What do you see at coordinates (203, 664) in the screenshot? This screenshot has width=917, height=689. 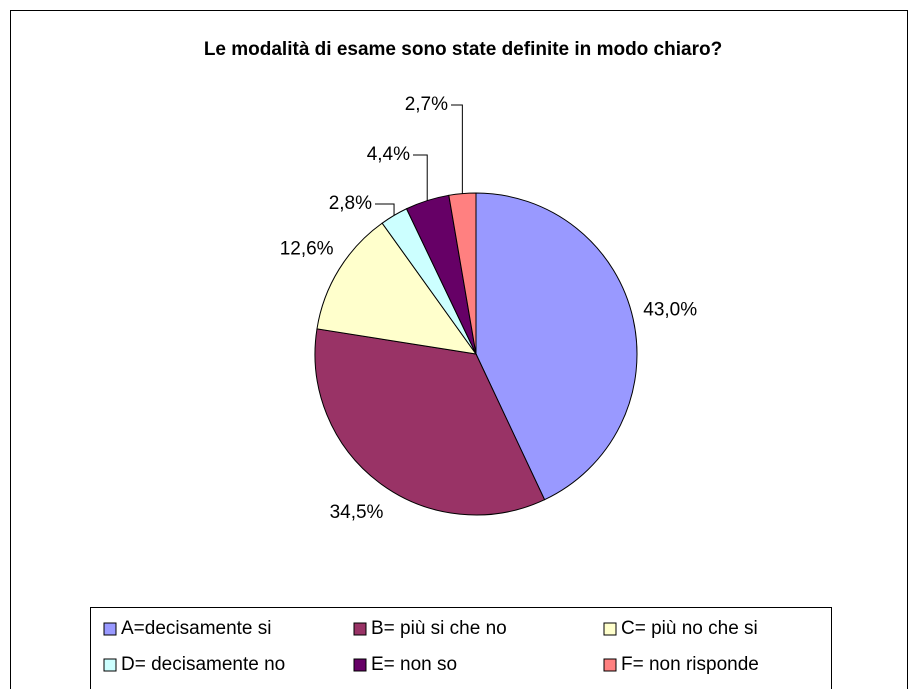 I see `legend-label: D= decisamente no` at bounding box center [203, 664].